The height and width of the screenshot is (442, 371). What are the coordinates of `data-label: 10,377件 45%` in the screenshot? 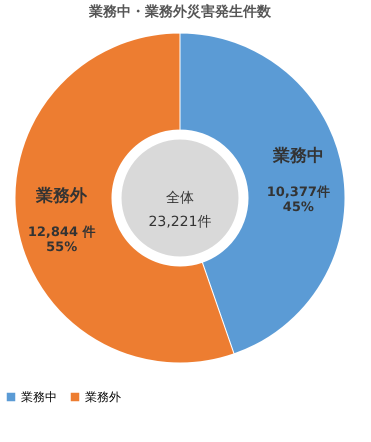 It's located at (298, 200).